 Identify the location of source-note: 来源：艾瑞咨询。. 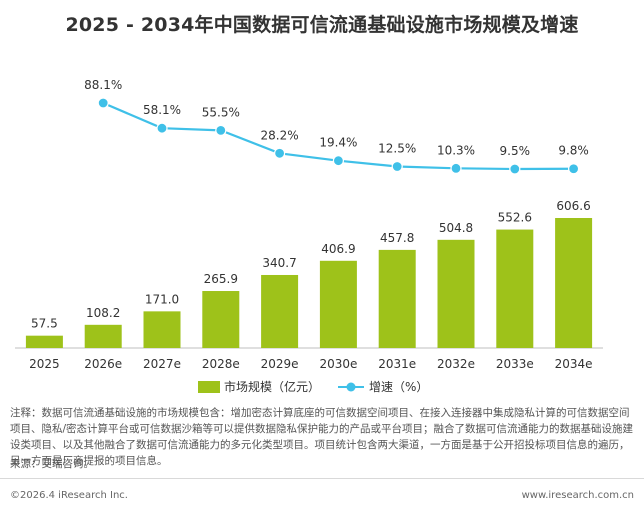
(52, 464).